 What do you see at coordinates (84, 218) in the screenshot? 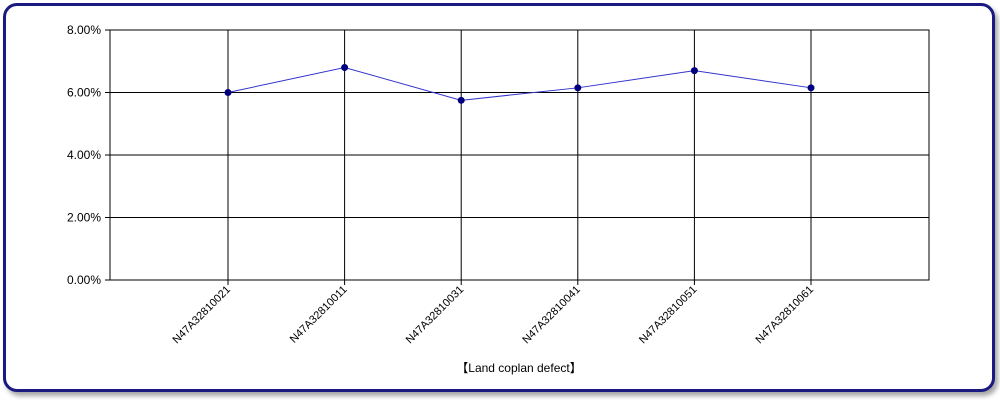
I see `y-tick-label: 2.00%` at bounding box center [84, 218].